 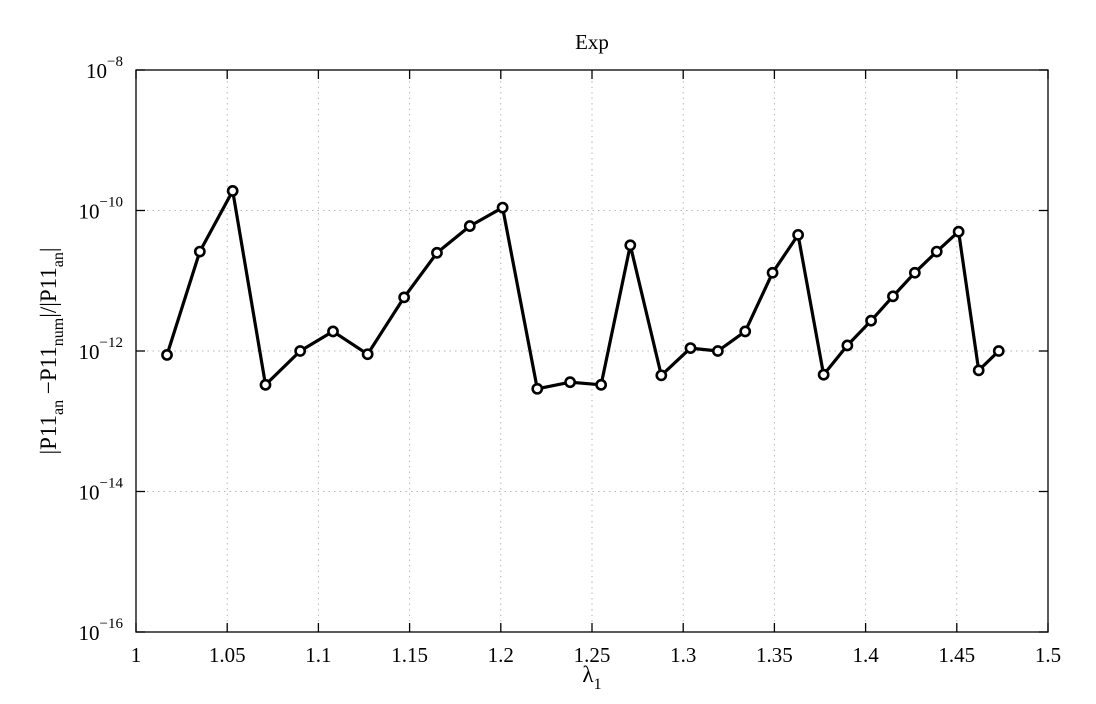 I want to click on chart-title: Exp, so click(x=592, y=42).